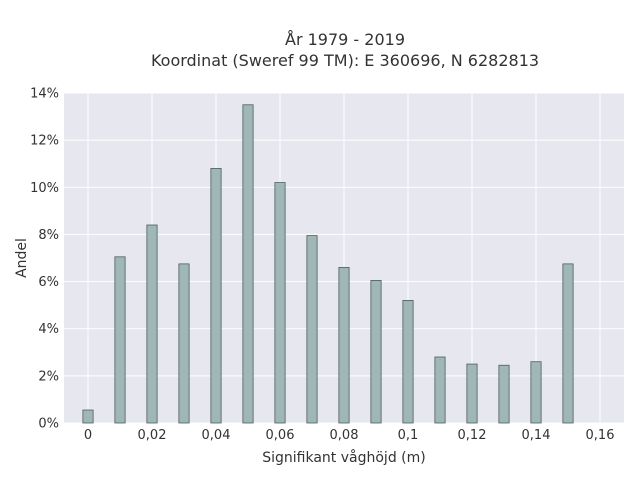 The width and height of the screenshot is (640, 480). Describe the element at coordinates (343, 457) in the screenshot. I see `x-axis-title: Signifikant våghöjd (m)` at that location.